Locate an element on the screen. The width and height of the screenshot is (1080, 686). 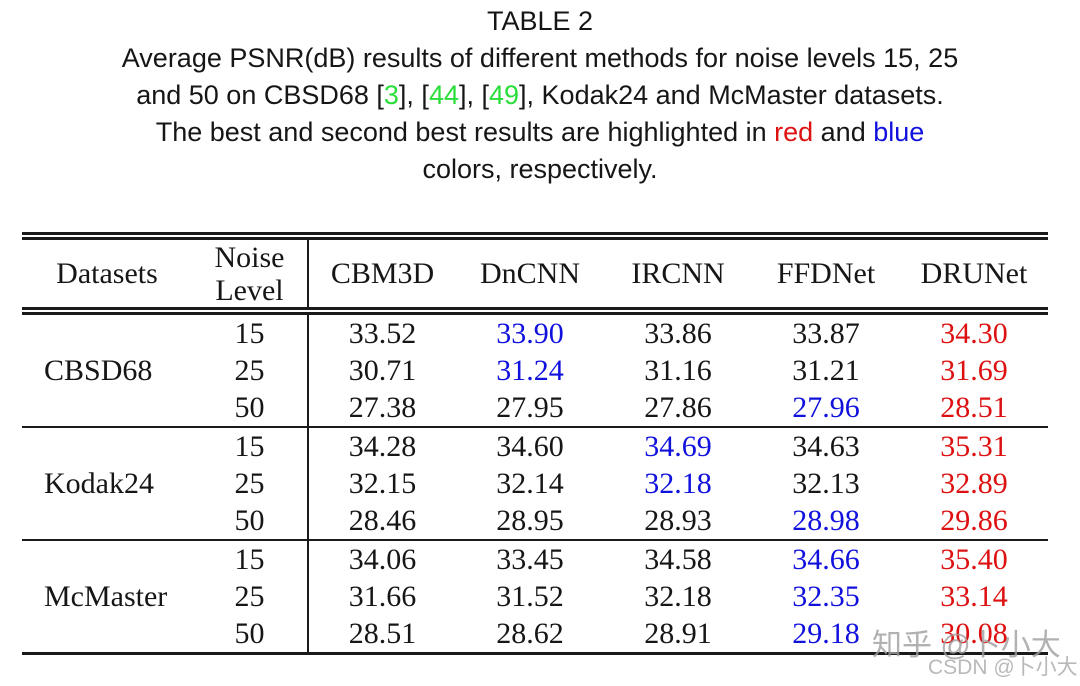
table-row: 25 32.15 32.14 32.18 32.13 32.89 is located at coordinates (535, 483).